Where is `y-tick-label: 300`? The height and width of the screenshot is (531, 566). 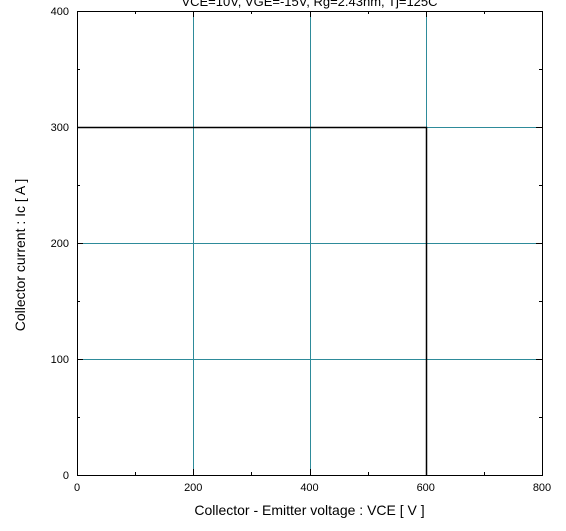 y-tick-label: 300 is located at coordinates (60, 128).